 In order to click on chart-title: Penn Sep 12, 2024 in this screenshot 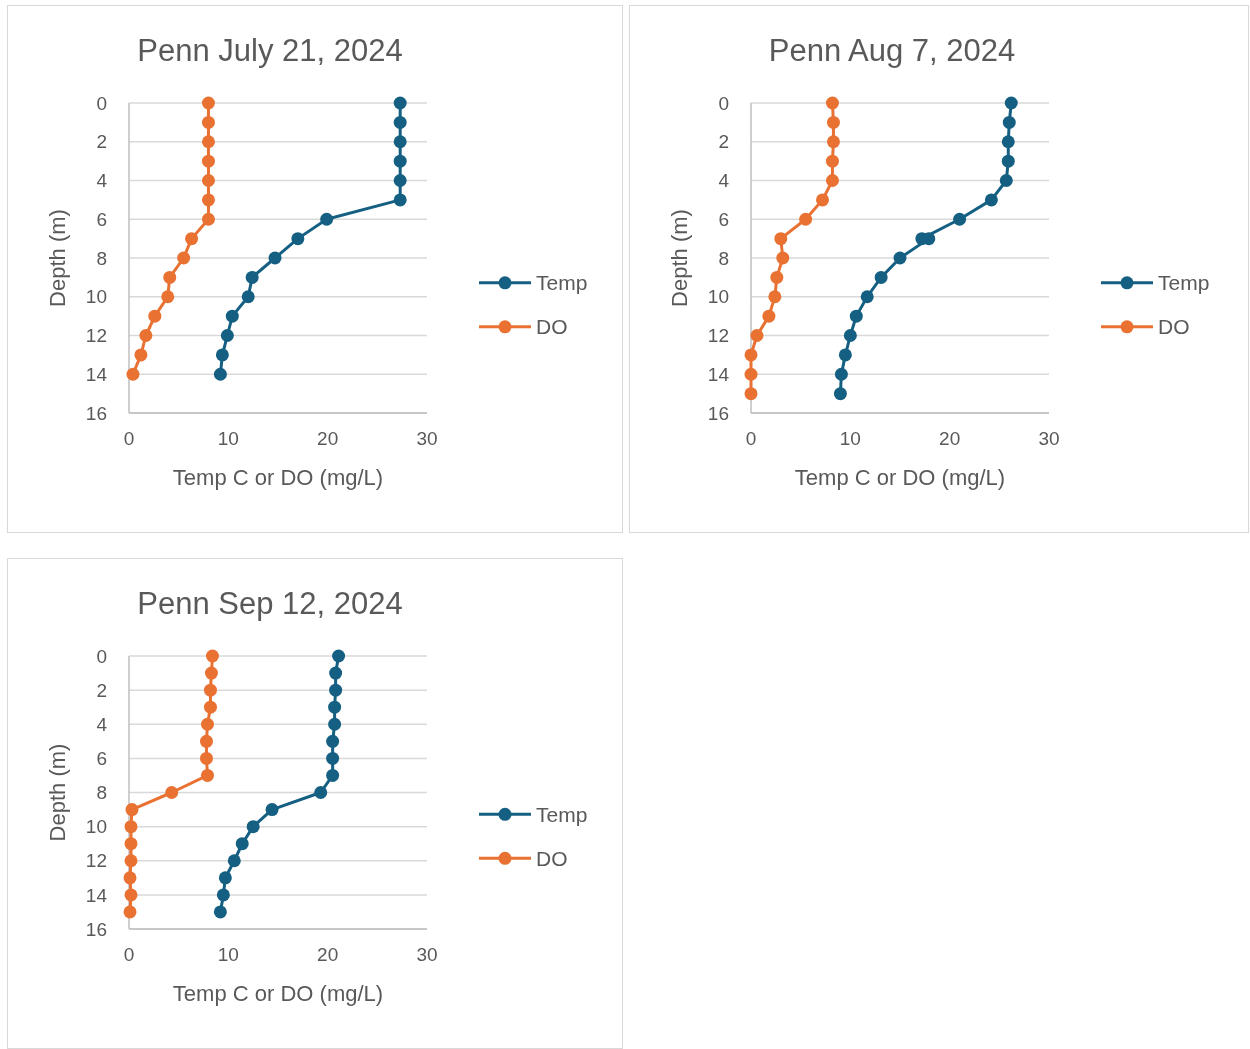, I will do `click(270, 603)`.